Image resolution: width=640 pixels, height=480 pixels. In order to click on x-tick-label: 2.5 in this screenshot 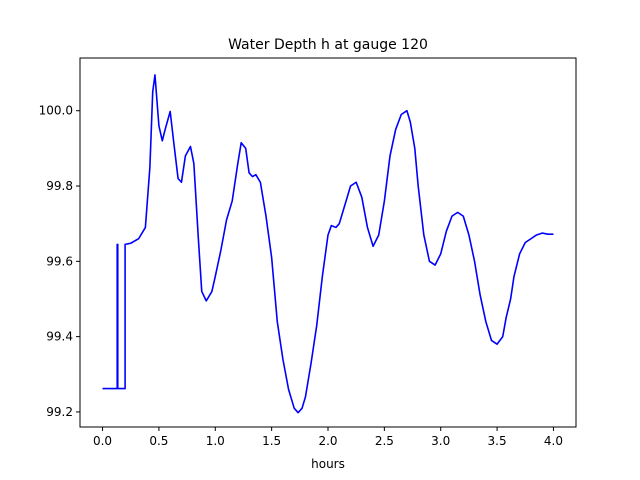, I will do `click(384, 441)`.